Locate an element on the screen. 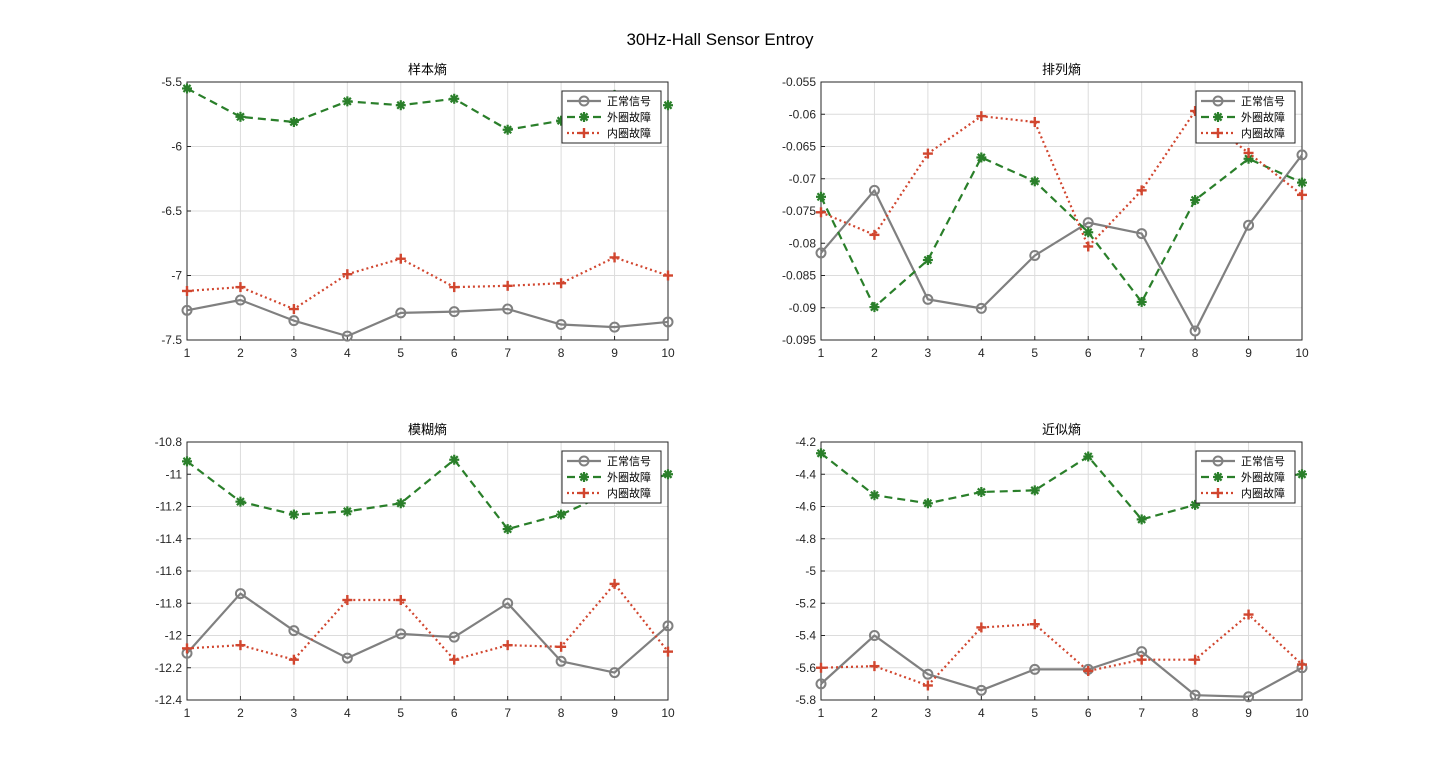  x-tick-label: 4 is located at coordinates (981, 353).